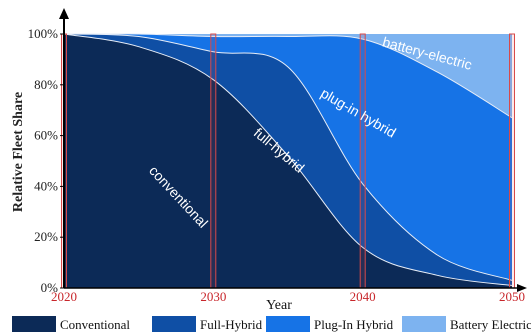  Describe the element at coordinates (231, 324) in the screenshot. I see `legend-label-full-hybrid: Full-Hybrid` at that location.